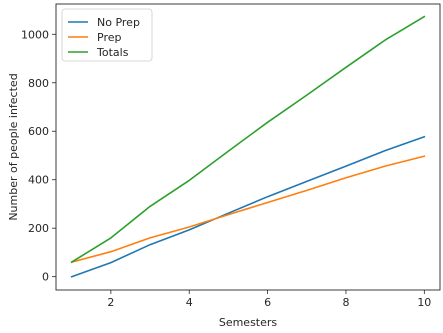 The height and width of the screenshot is (333, 443). Describe the element at coordinates (109, 37) in the screenshot. I see `legend-label-1: Prep` at that location.